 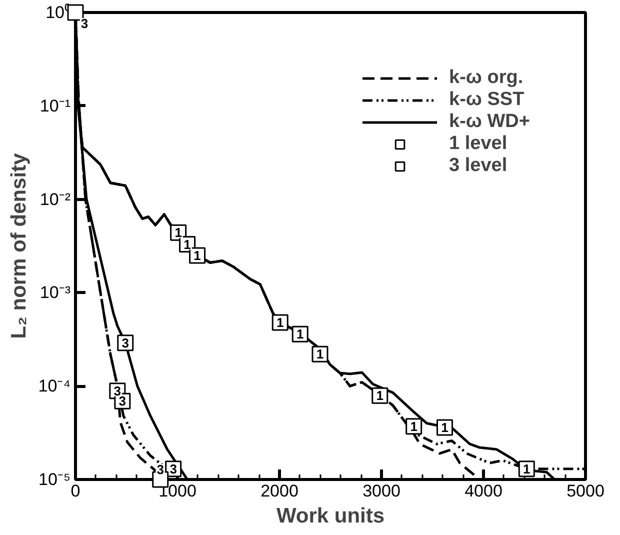 What do you see at coordinates (54, 386) in the screenshot?
I see `y-tick-label: 10⁻⁴` at bounding box center [54, 386].